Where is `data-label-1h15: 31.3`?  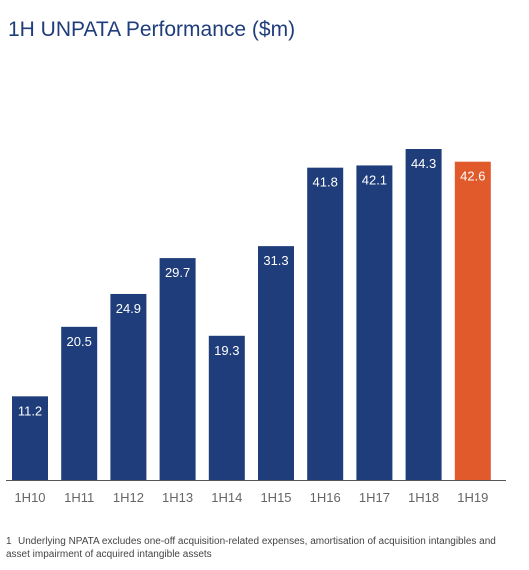
data-label-1h15: 31.3 is located at coordinates (275, 260).